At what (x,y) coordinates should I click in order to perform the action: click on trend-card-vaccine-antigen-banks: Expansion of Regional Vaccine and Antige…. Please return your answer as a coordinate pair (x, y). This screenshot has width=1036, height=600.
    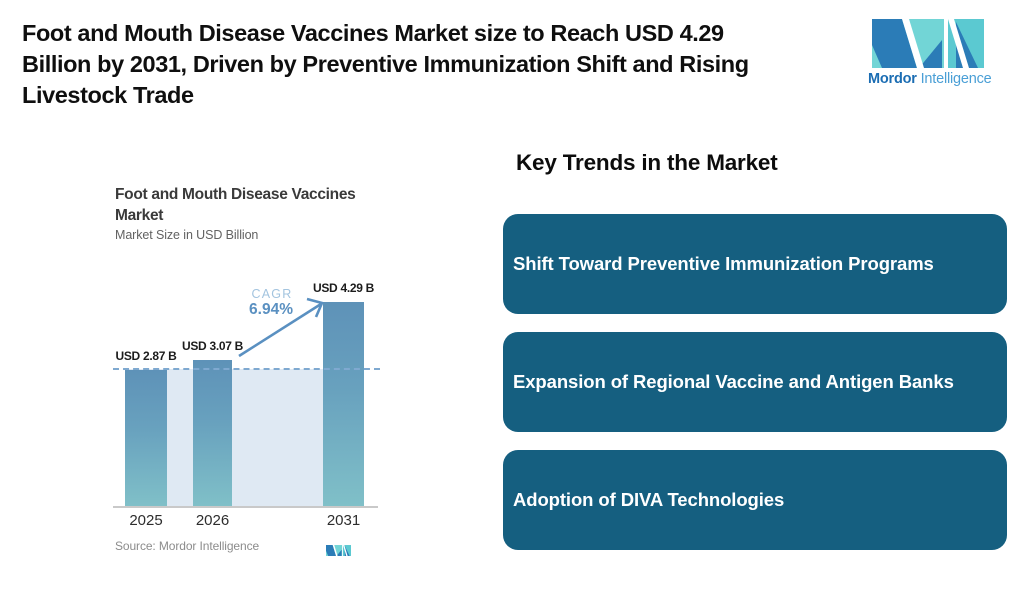
    Looking at the image, I should click on (755, 382).